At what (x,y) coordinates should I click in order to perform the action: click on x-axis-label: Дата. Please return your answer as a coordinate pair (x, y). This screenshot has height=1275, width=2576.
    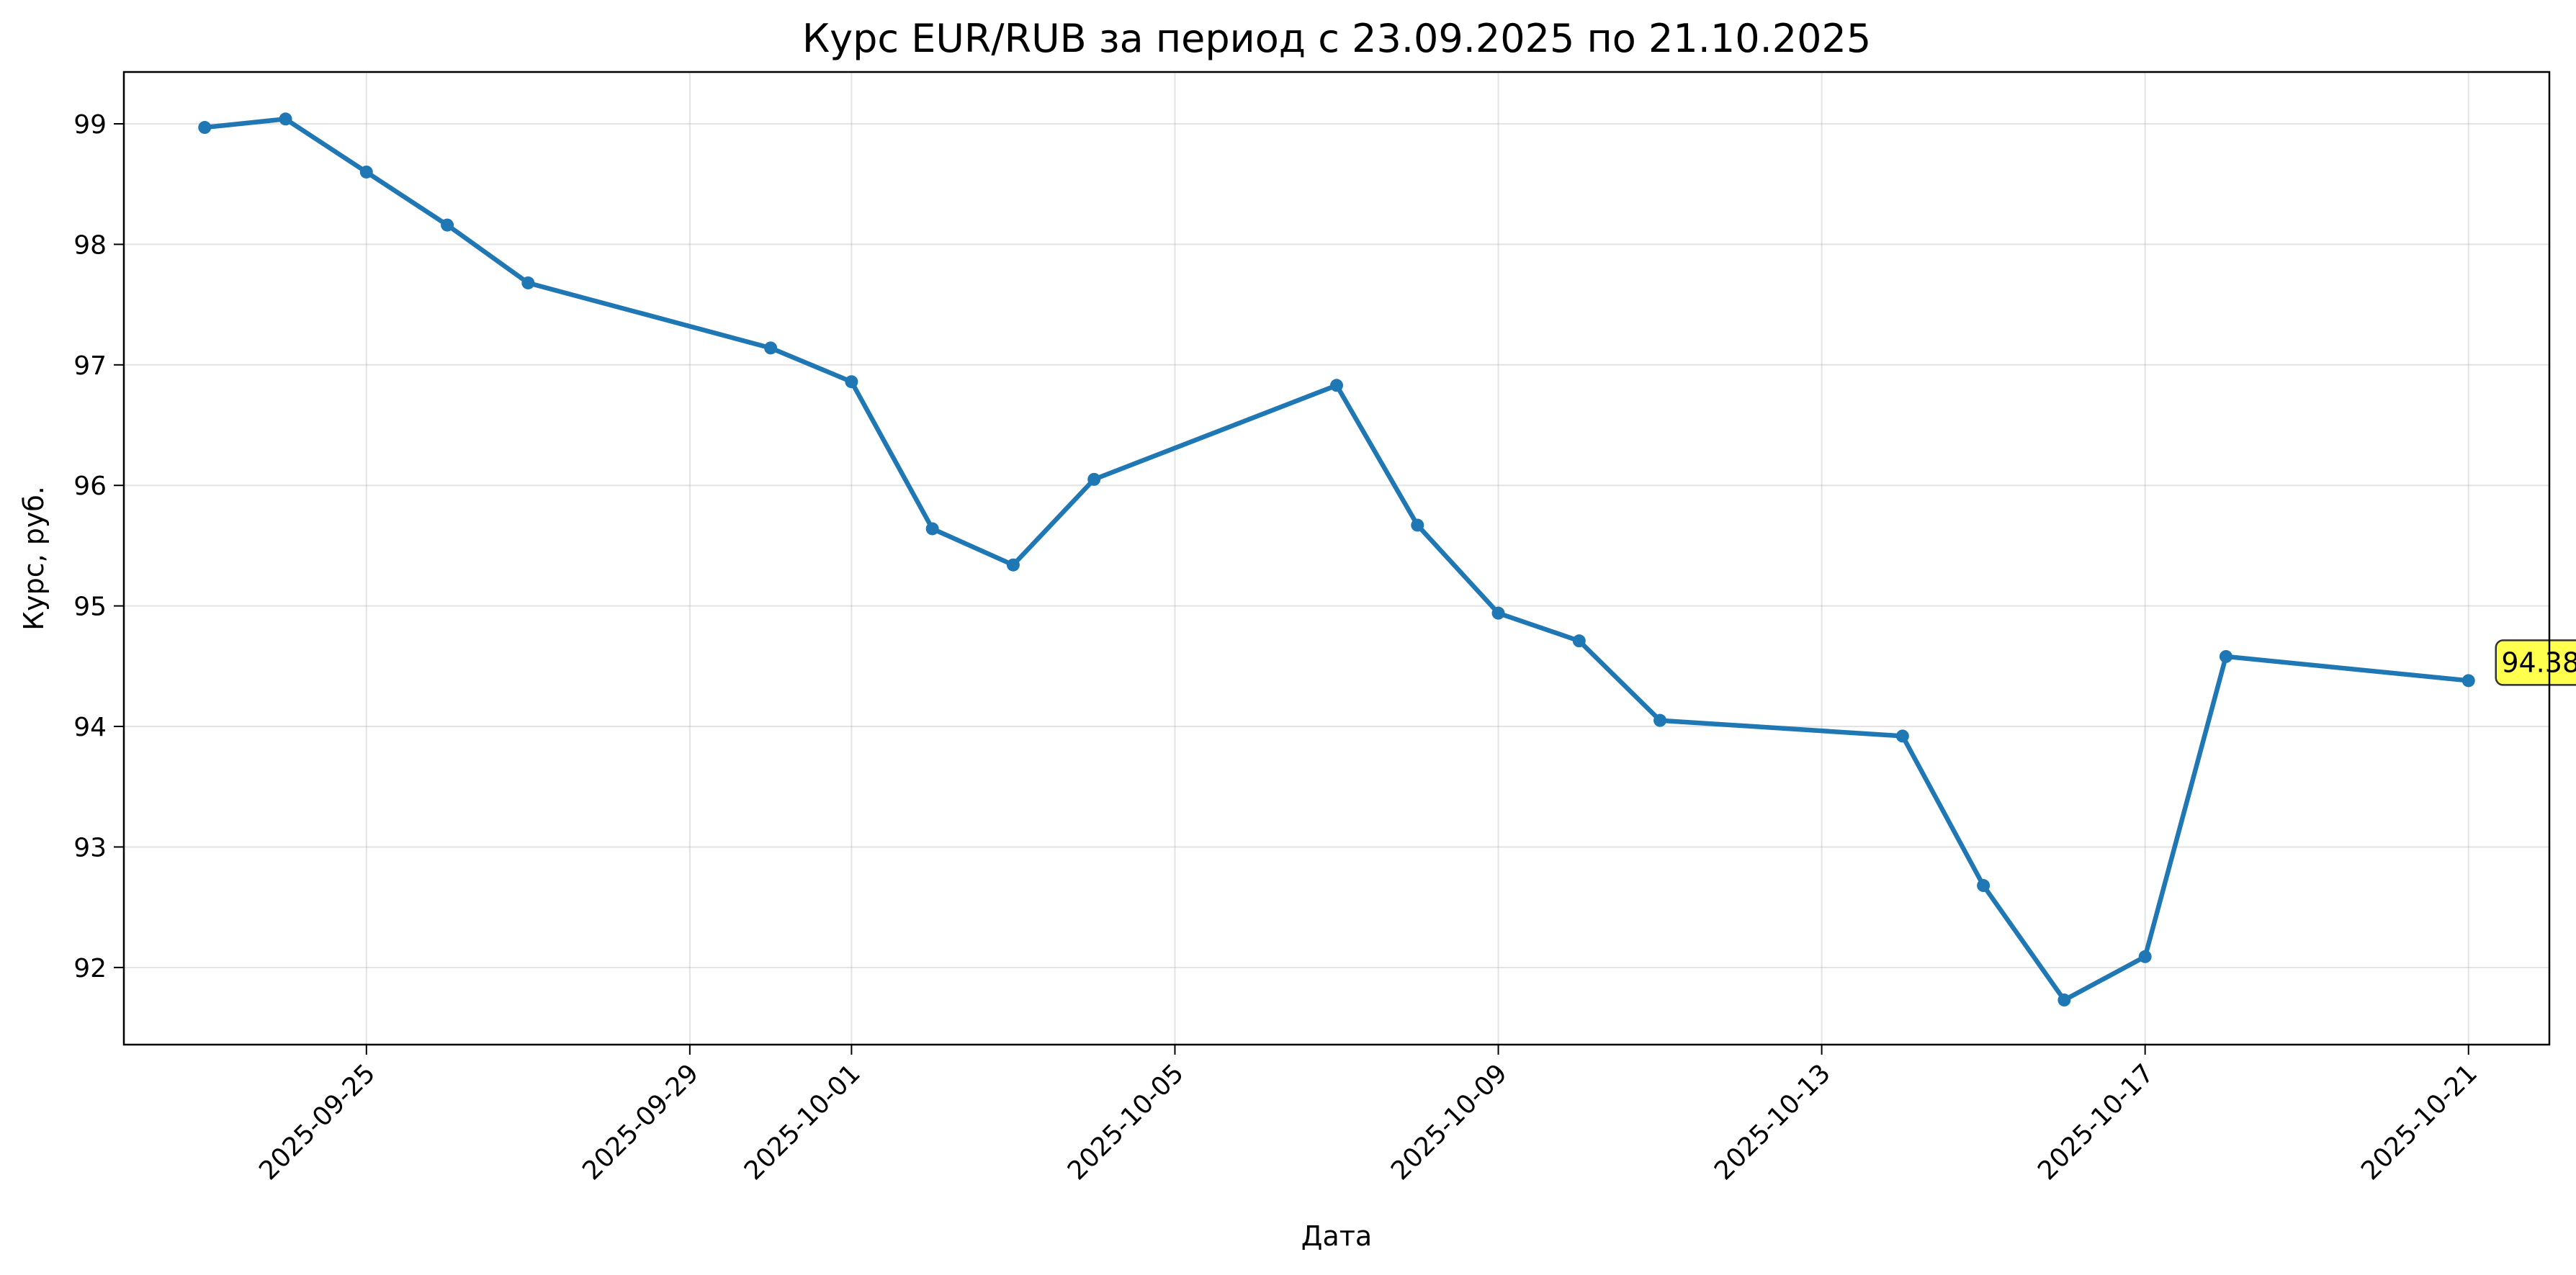
    Looking at the image, I should click on (1336, 1236).